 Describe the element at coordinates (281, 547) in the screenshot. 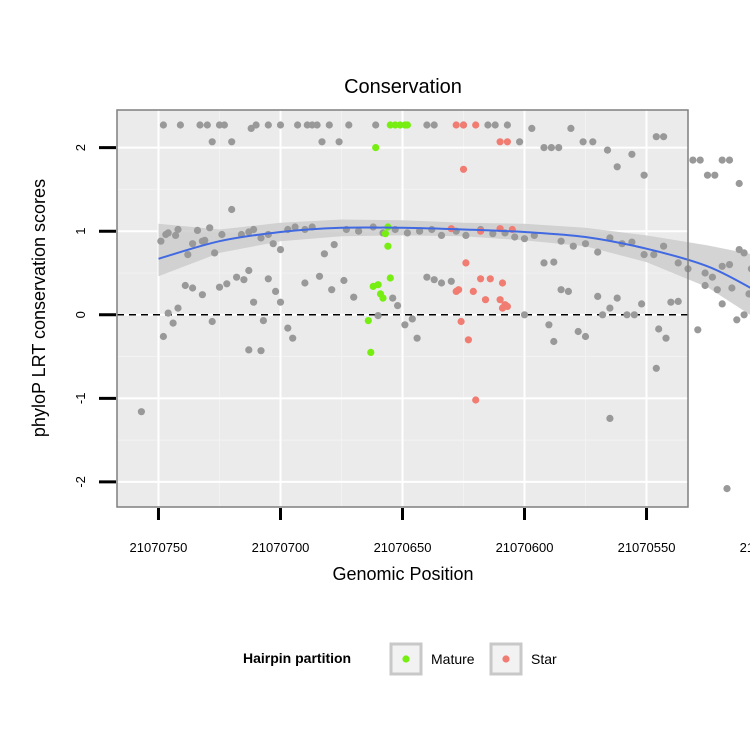

I see `x-tick-label: 21070700` at that location.